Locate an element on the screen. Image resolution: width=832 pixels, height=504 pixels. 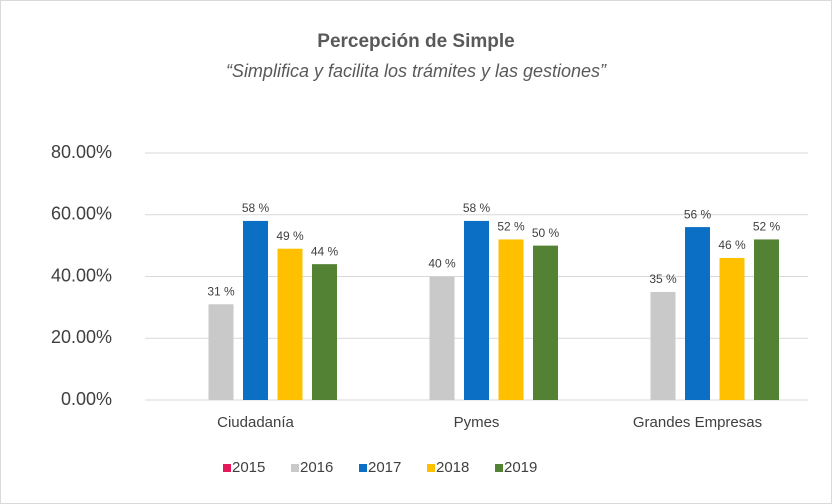
y-tick-label: 60.00% is located at coordinates (81, 214).